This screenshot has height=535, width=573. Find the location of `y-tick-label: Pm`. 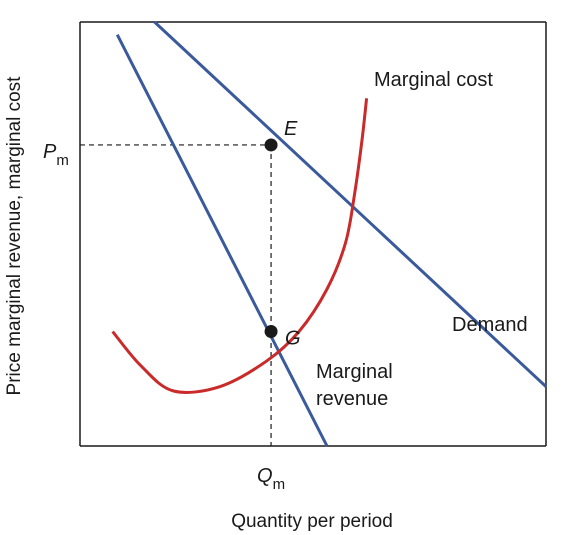

y-tick-label: Pm is located at coordinates (56, 155).